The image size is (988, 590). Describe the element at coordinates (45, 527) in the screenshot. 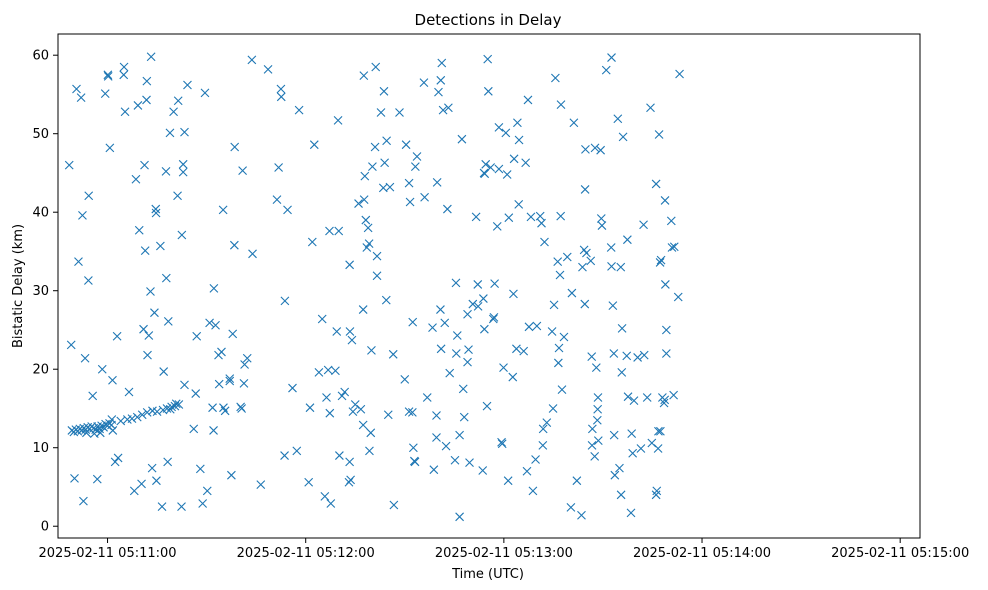

I see `y-tick-label: 0` at that location.